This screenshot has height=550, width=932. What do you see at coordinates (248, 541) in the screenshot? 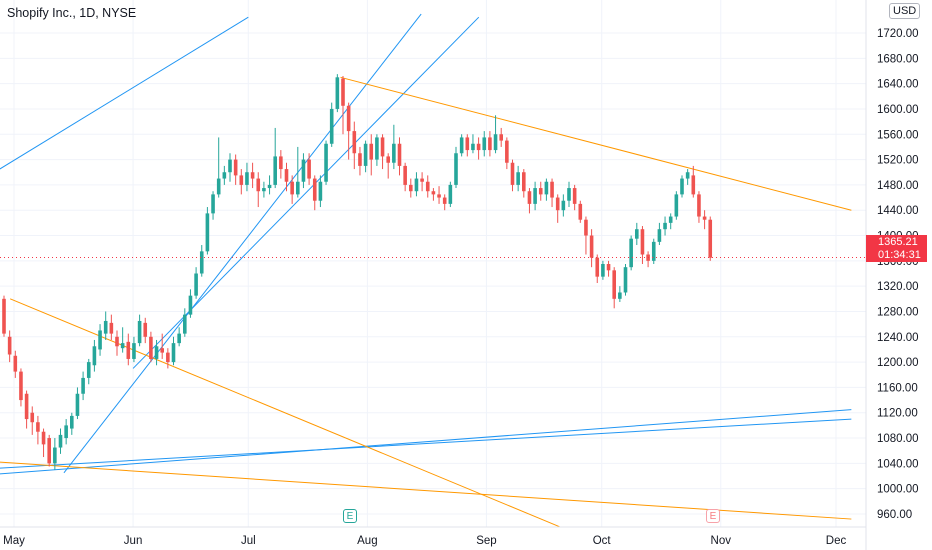
I see `time-tick-label: Jul` at bounding box center [248, 541].